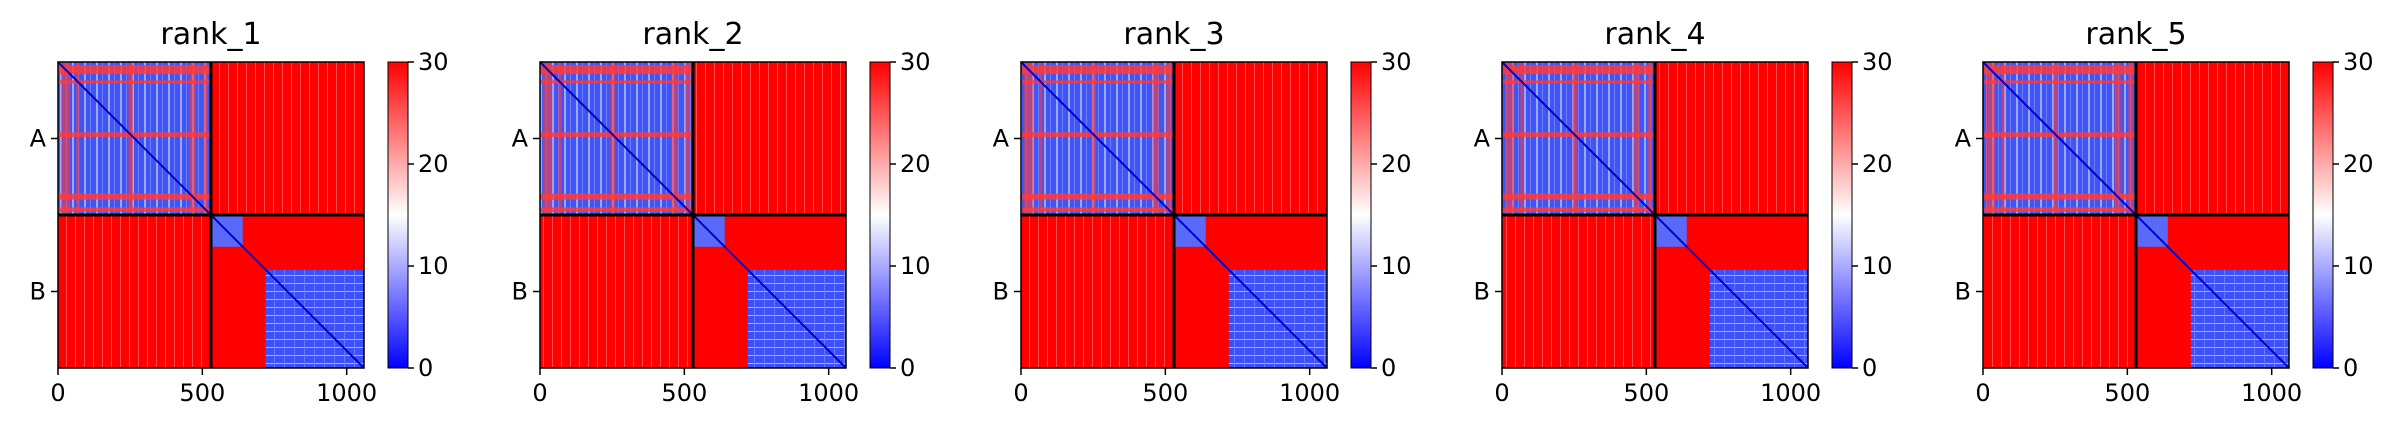 The image size is (2400, 438). Describe the element at coordinates (210, 34) in the screenshot. I see `panel-title: rank_1` at that location.